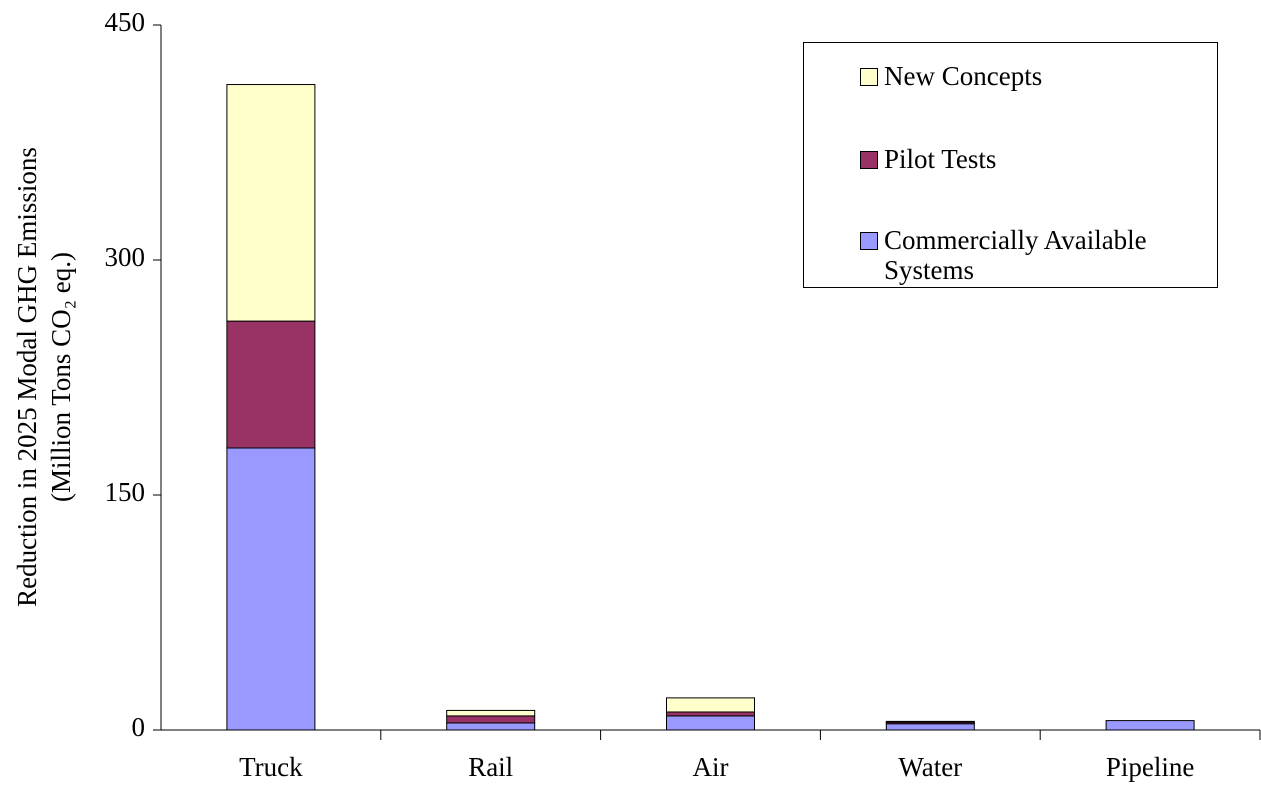 This screenshot has height=792, width=1261. What do you see at coordinates (27, 377) in the screenshot?
I see `y-axis-label: Reduction in 2025 Modal GHG Emissions` at bounding box center [27, 377].